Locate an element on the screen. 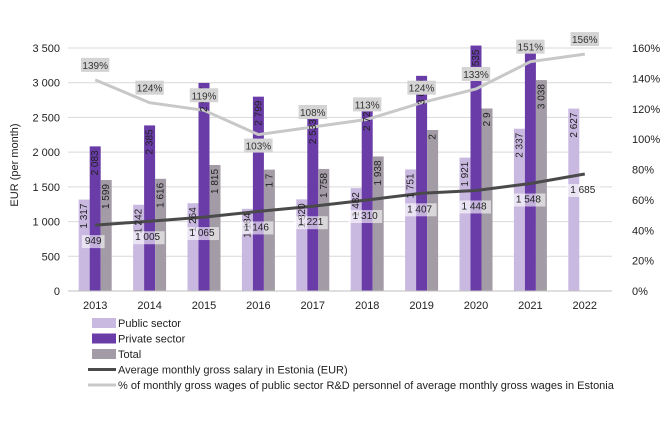 Image resolution: width=667 pixels, height=423 pixels. avg-value-label: 1 310 is located at coordinates (365, 216).